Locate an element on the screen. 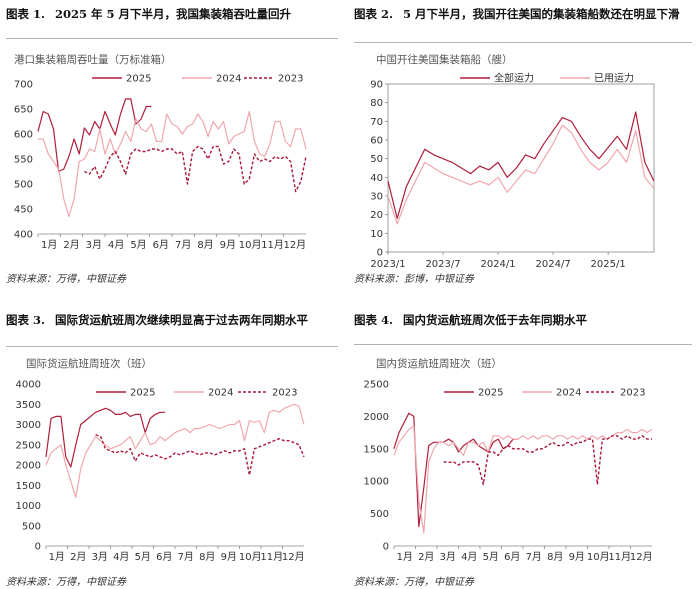 This screenshot has height=589, width=696. y-tick-label: 20 is located at coordinates (376, 215).